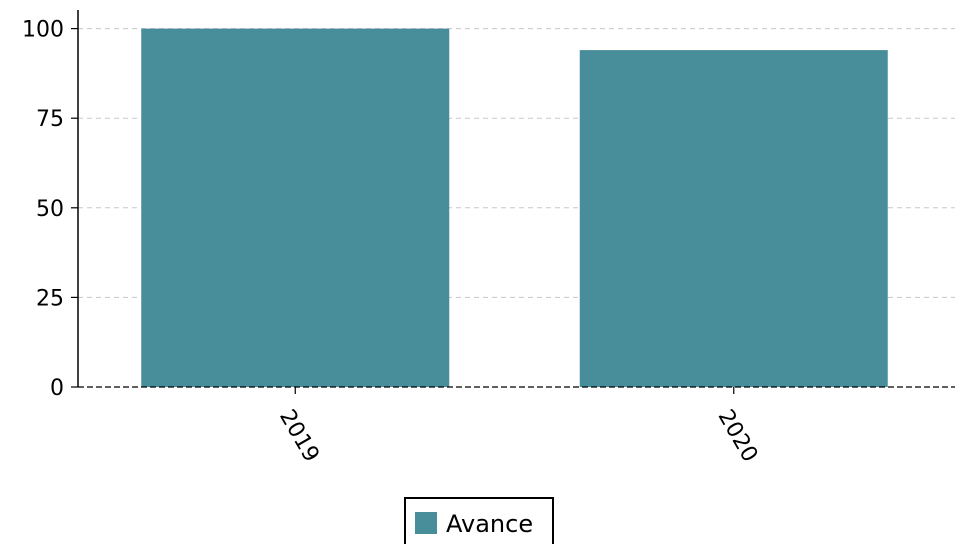 Image resolution: width=965 pixels, height=548 pixels. Describe the element at coordinates (50, 119) in the screenshot. I see `y-tick-label: 75` at that location.